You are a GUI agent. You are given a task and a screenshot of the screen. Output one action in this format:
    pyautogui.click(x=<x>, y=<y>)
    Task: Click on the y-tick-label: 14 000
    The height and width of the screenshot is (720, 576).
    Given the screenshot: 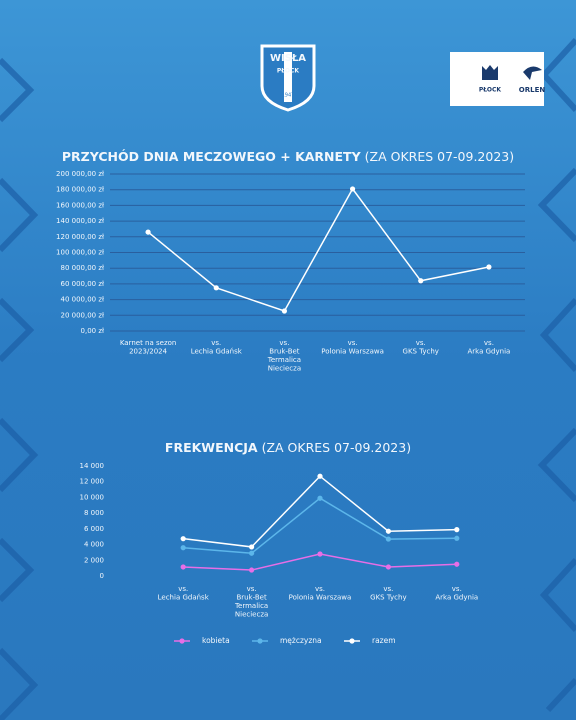 What is the action you would take?
    pyautogui.click(x=92, y=466)
    